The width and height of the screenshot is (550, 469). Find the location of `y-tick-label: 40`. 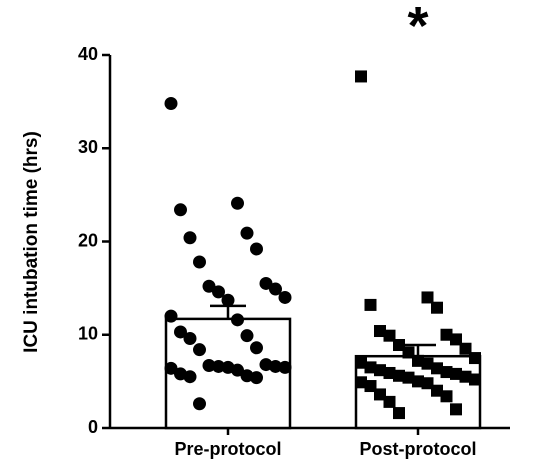

y-tick-label: 40 is located at coordinates (88, 54).